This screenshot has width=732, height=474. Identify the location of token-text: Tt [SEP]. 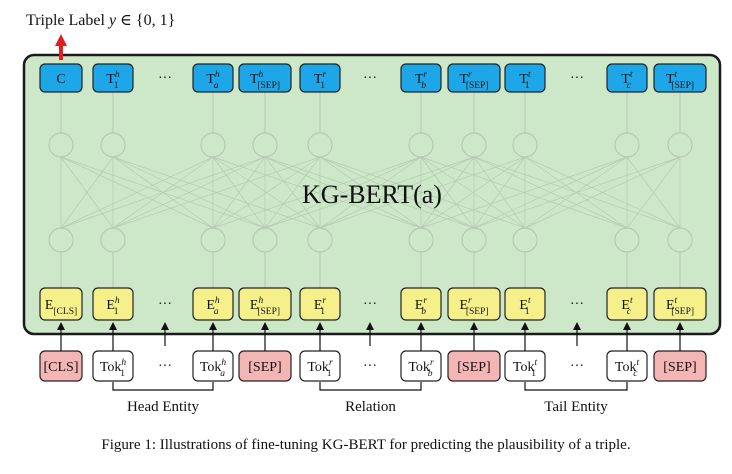
(680, 80).